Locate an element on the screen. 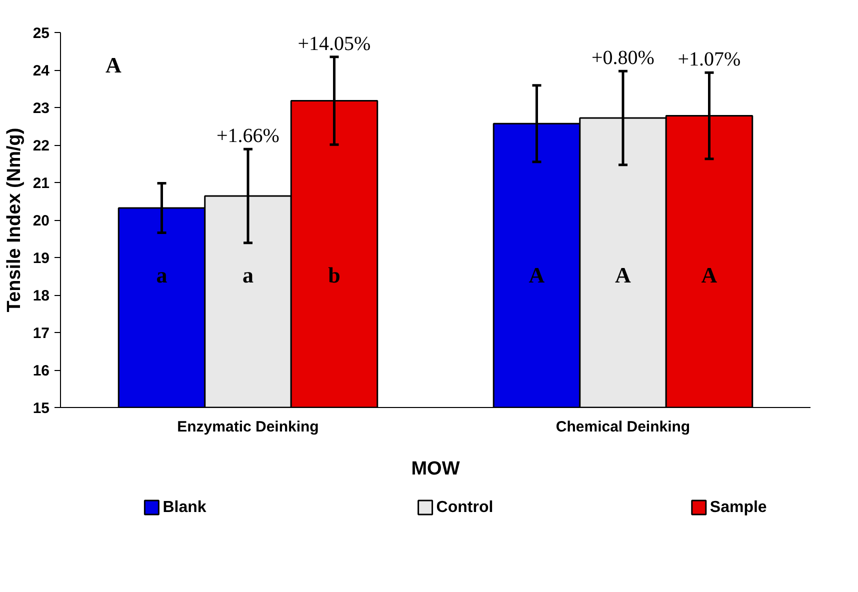  legend-label: Blank is located at coordinates (184, 507).